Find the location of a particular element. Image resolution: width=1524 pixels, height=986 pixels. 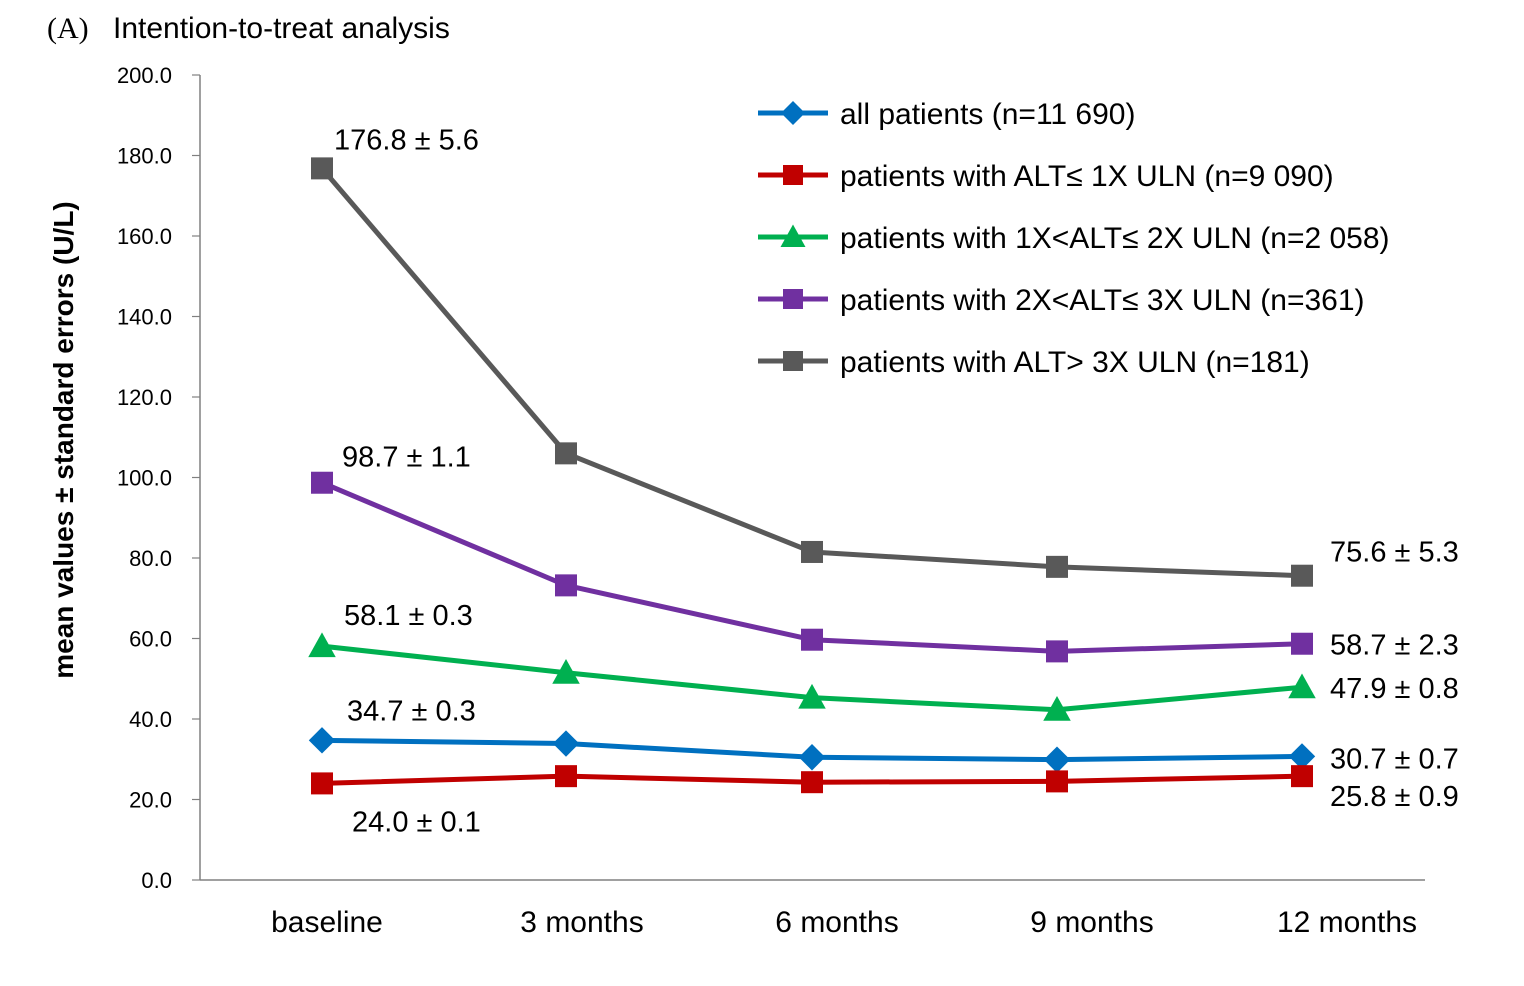

x-tick-label: 12 months is located at coordinates (1347, 922).